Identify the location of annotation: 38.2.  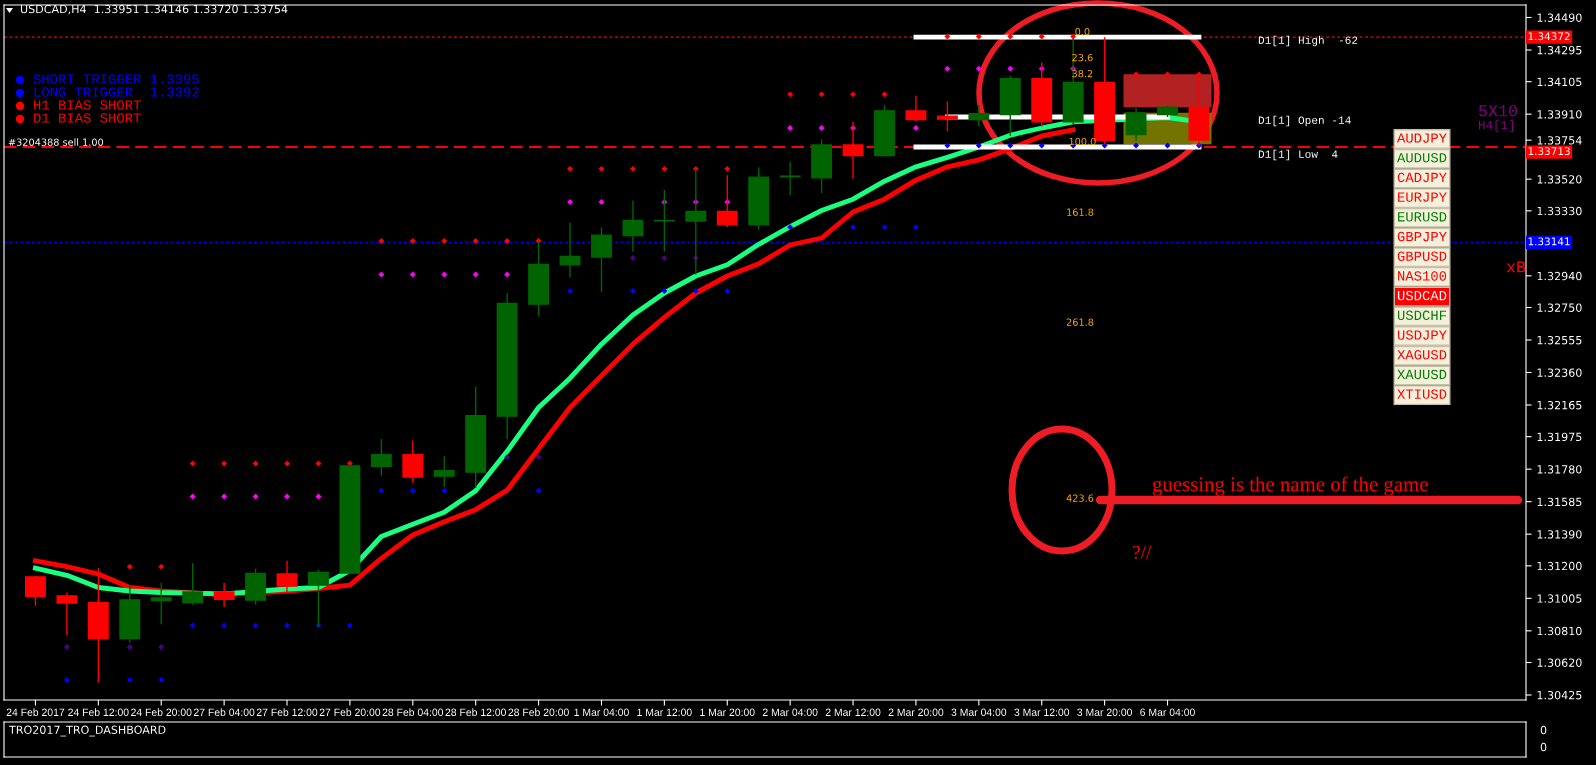
(1082, 73).